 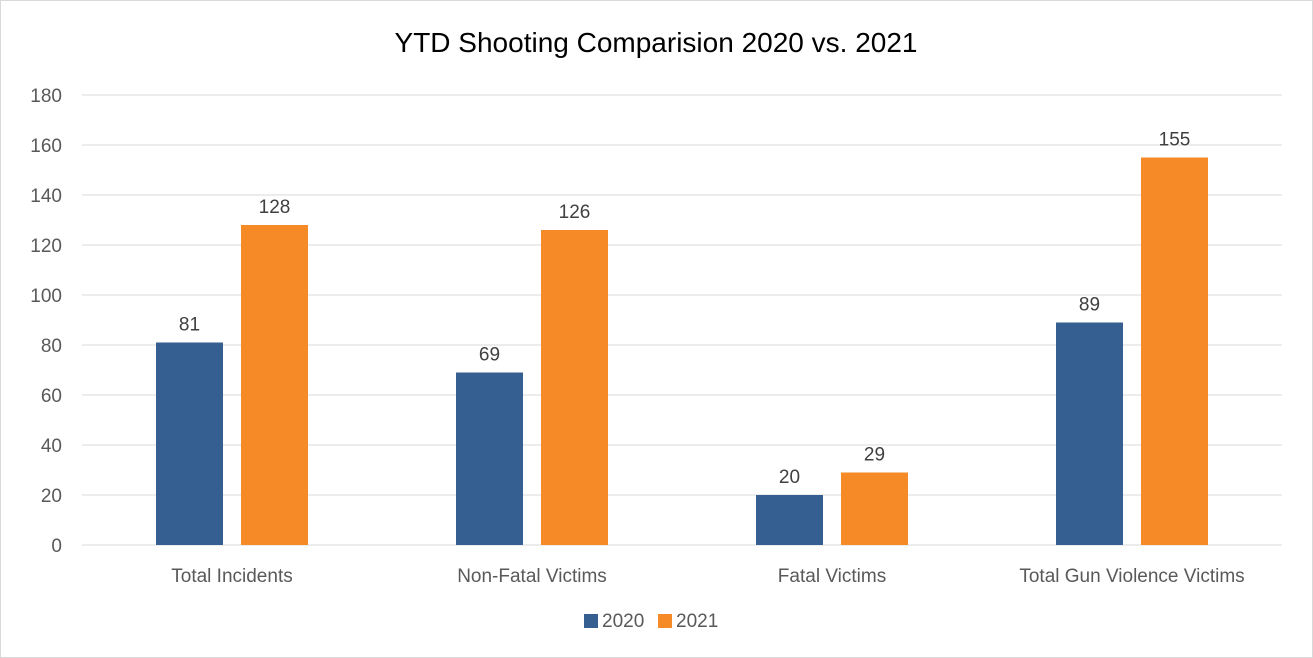 I want to click on data-label: 126, so click(x=575, y=212).